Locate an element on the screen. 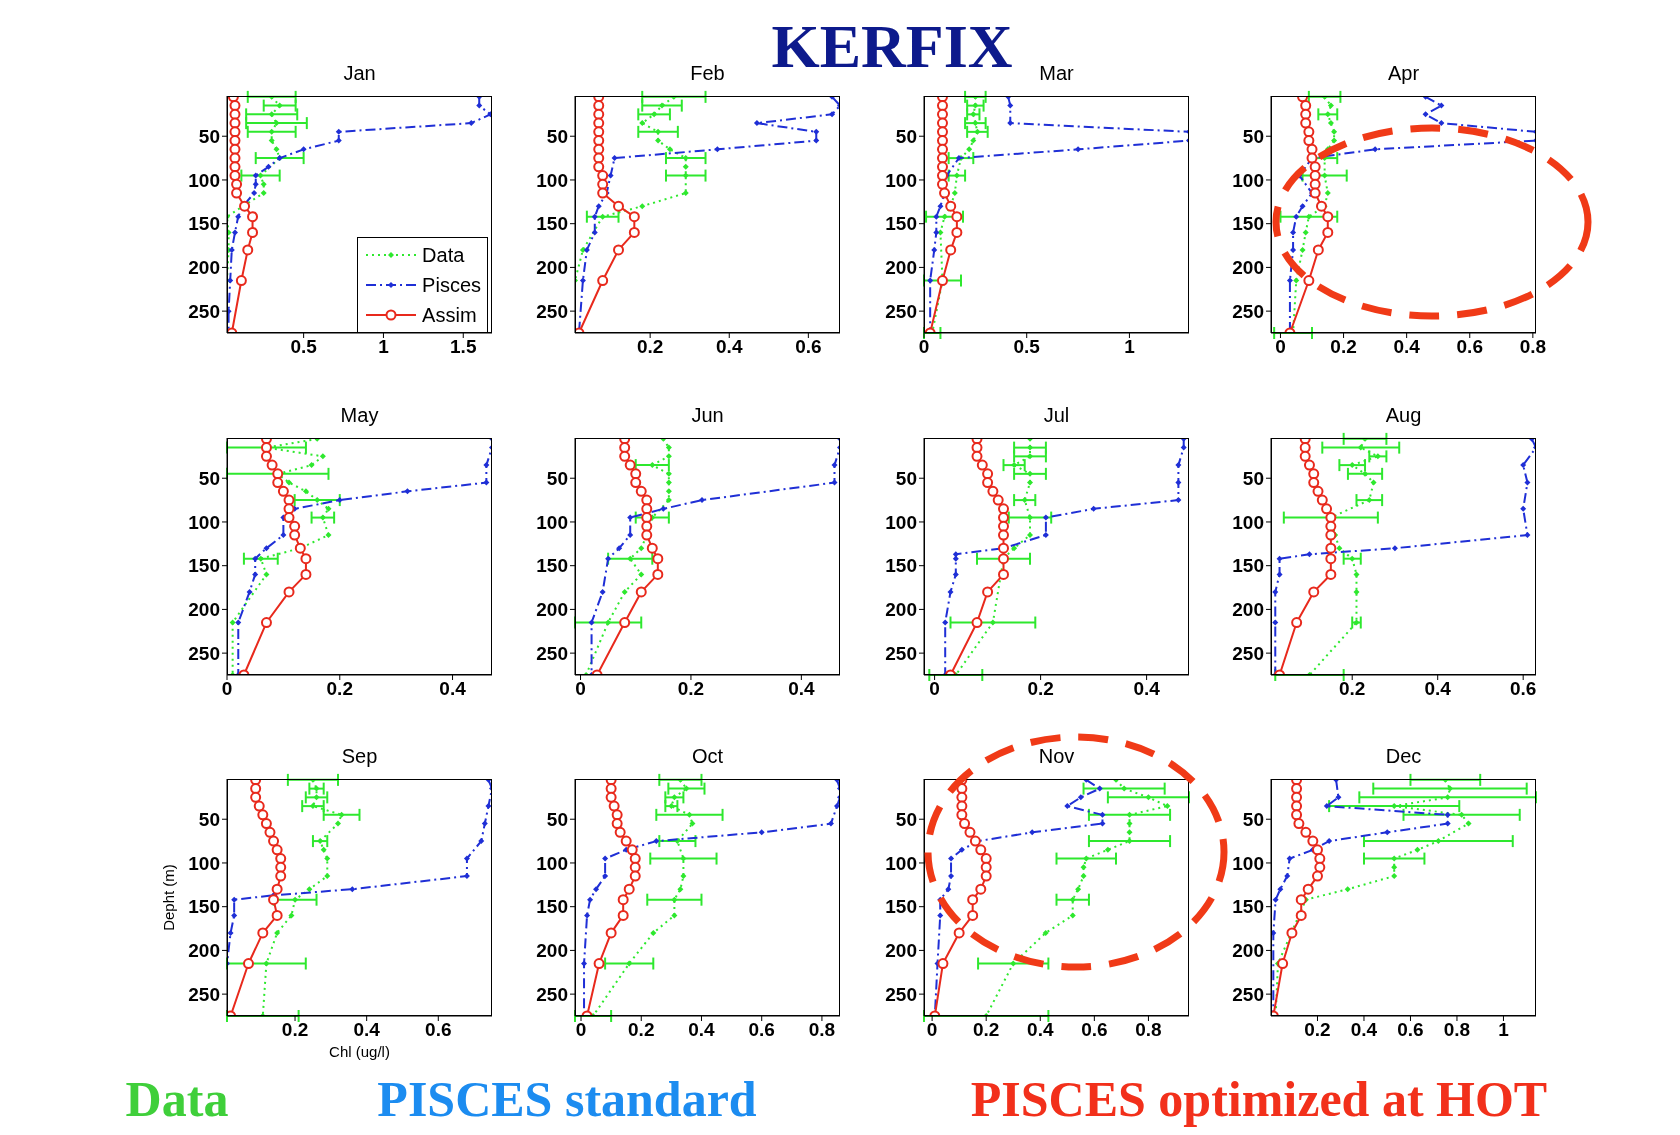  text: KERFIX is located at coordinates (892, 46).